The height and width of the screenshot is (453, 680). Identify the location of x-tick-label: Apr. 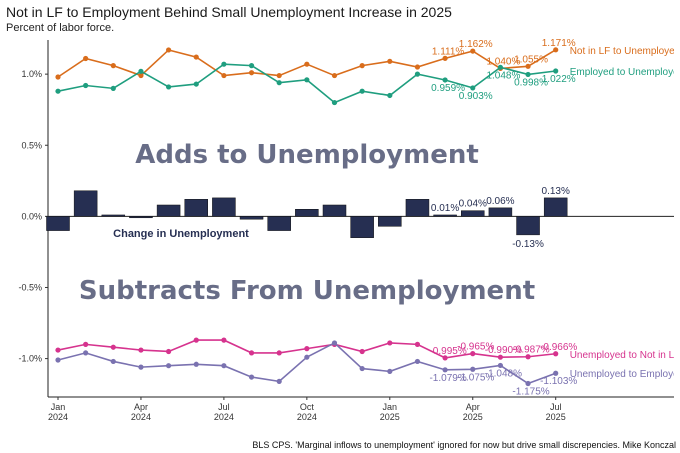
(141, 407).